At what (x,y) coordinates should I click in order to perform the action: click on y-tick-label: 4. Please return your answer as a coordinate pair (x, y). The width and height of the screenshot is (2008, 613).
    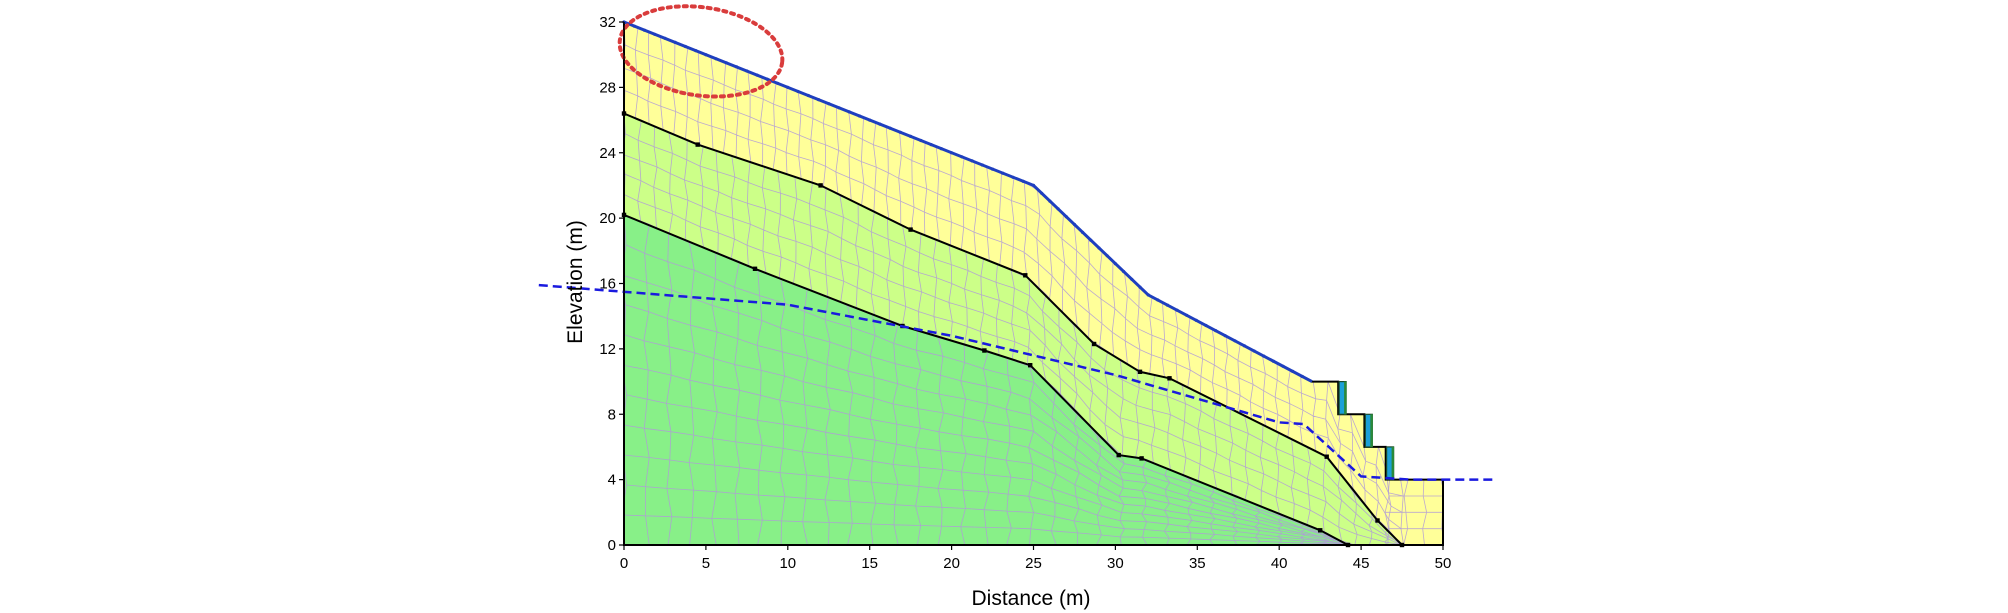
    Looking at the image, I should click on (612, 480).